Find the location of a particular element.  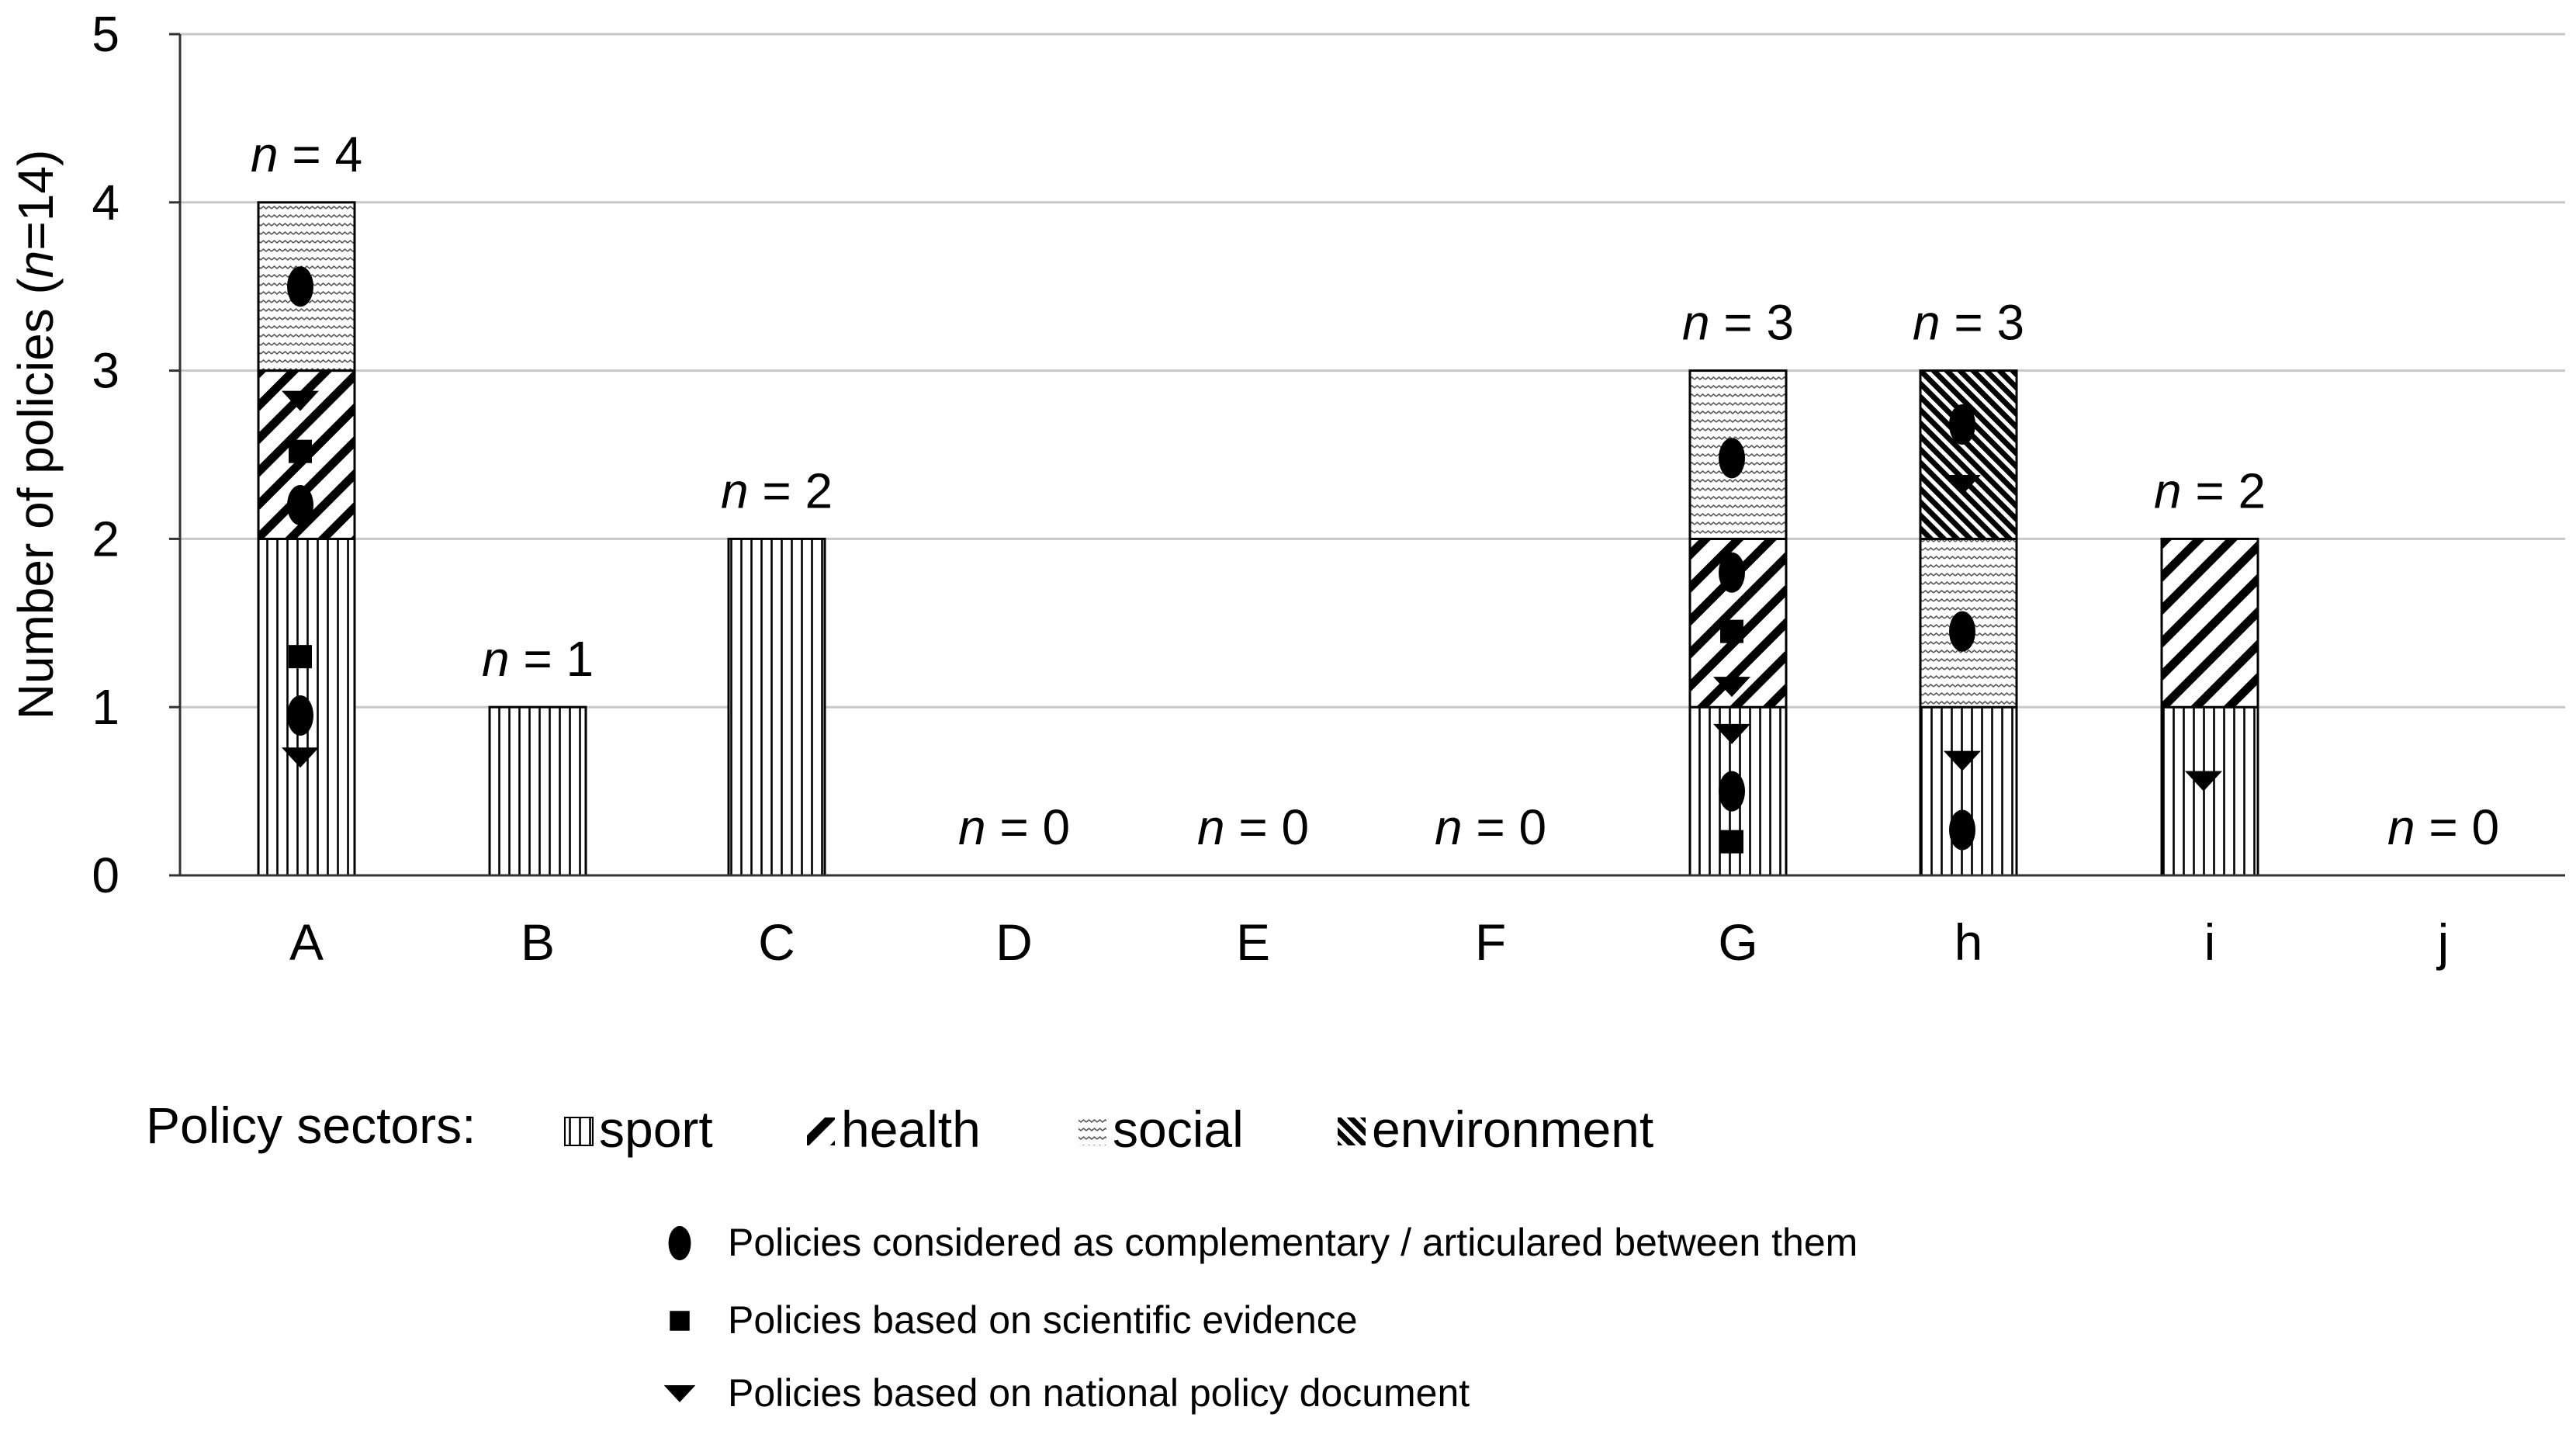

y-tick-label: 2 is located at coordinates (105, 539).